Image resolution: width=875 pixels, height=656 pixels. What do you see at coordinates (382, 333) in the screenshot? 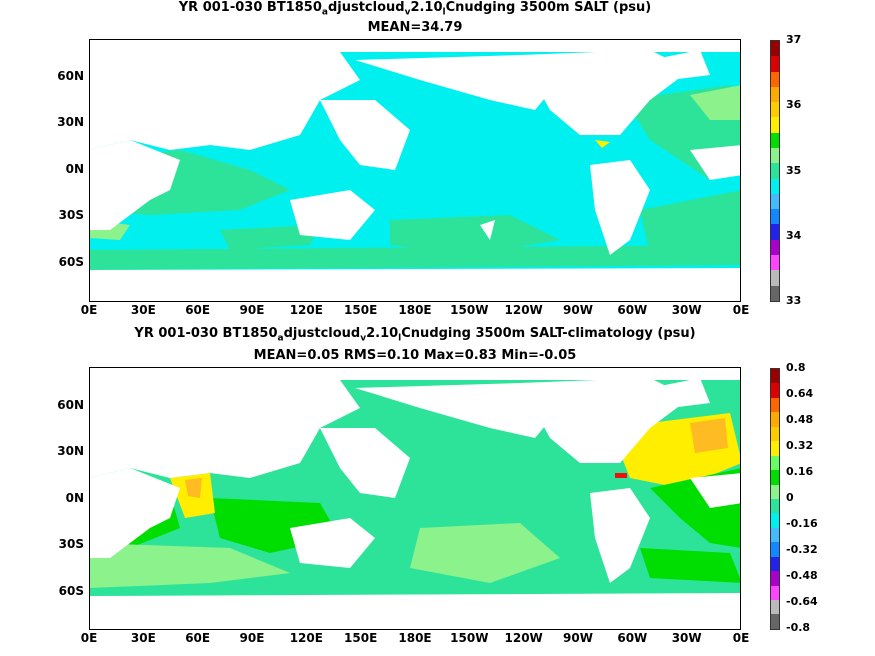
I see `panel2-title-mid2: 2.10` at bounding box center [382, 333].